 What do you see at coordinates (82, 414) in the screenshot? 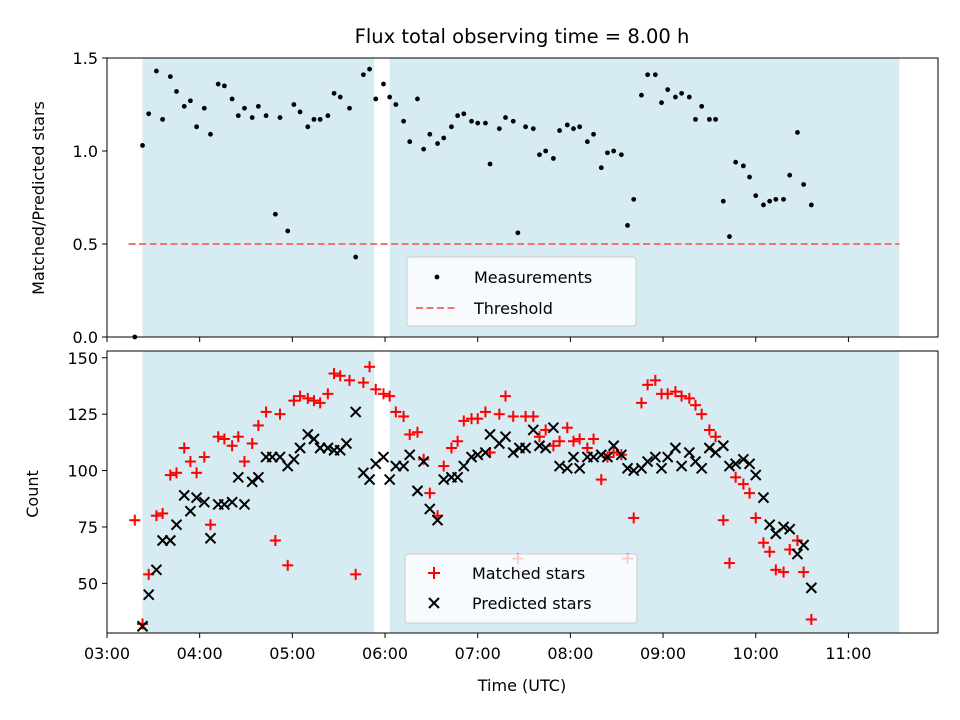
I see `bottom-y-tick-label: 125` at bounding box center [82, 414].